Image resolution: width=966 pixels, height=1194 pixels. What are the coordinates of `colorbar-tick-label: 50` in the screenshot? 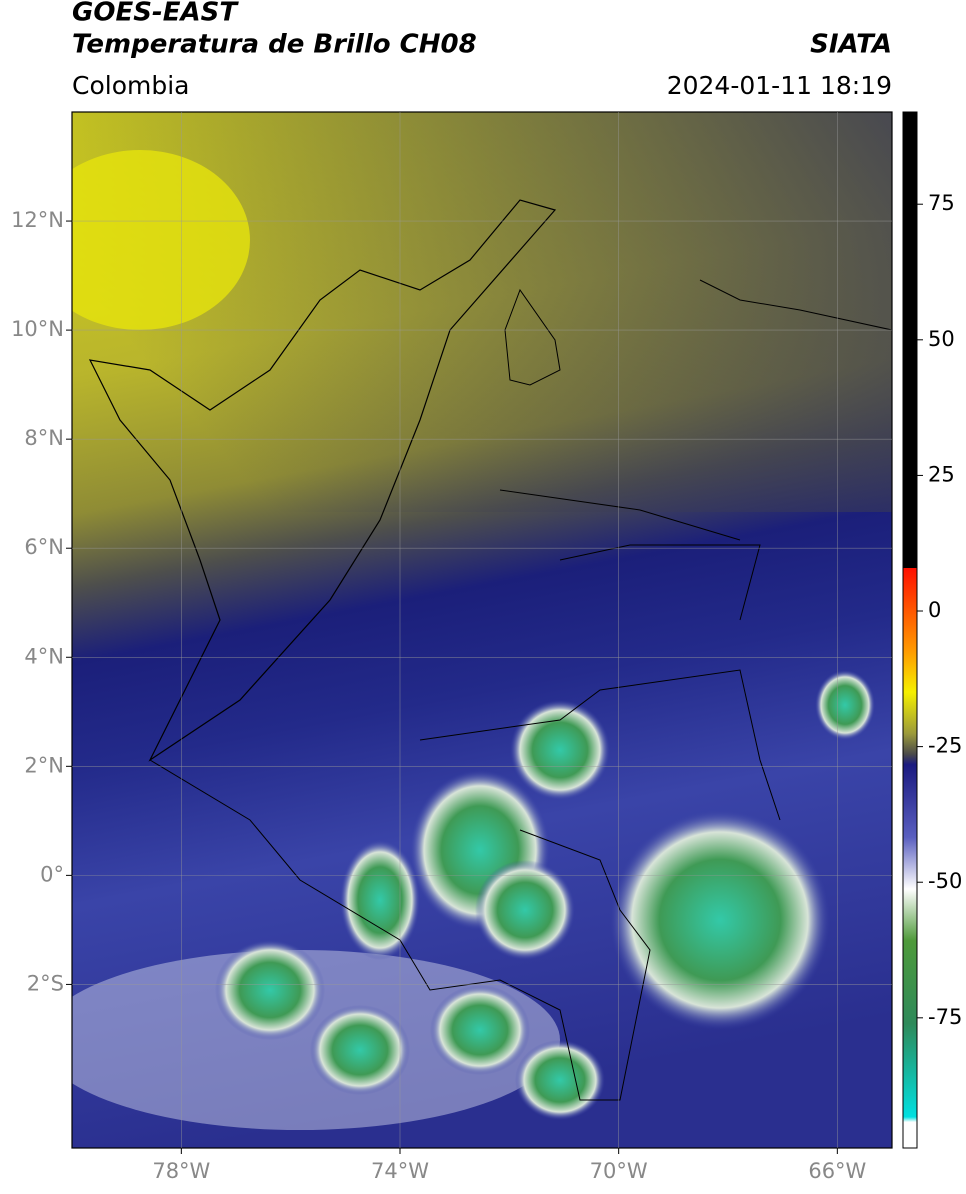 It's located at (941, 339).